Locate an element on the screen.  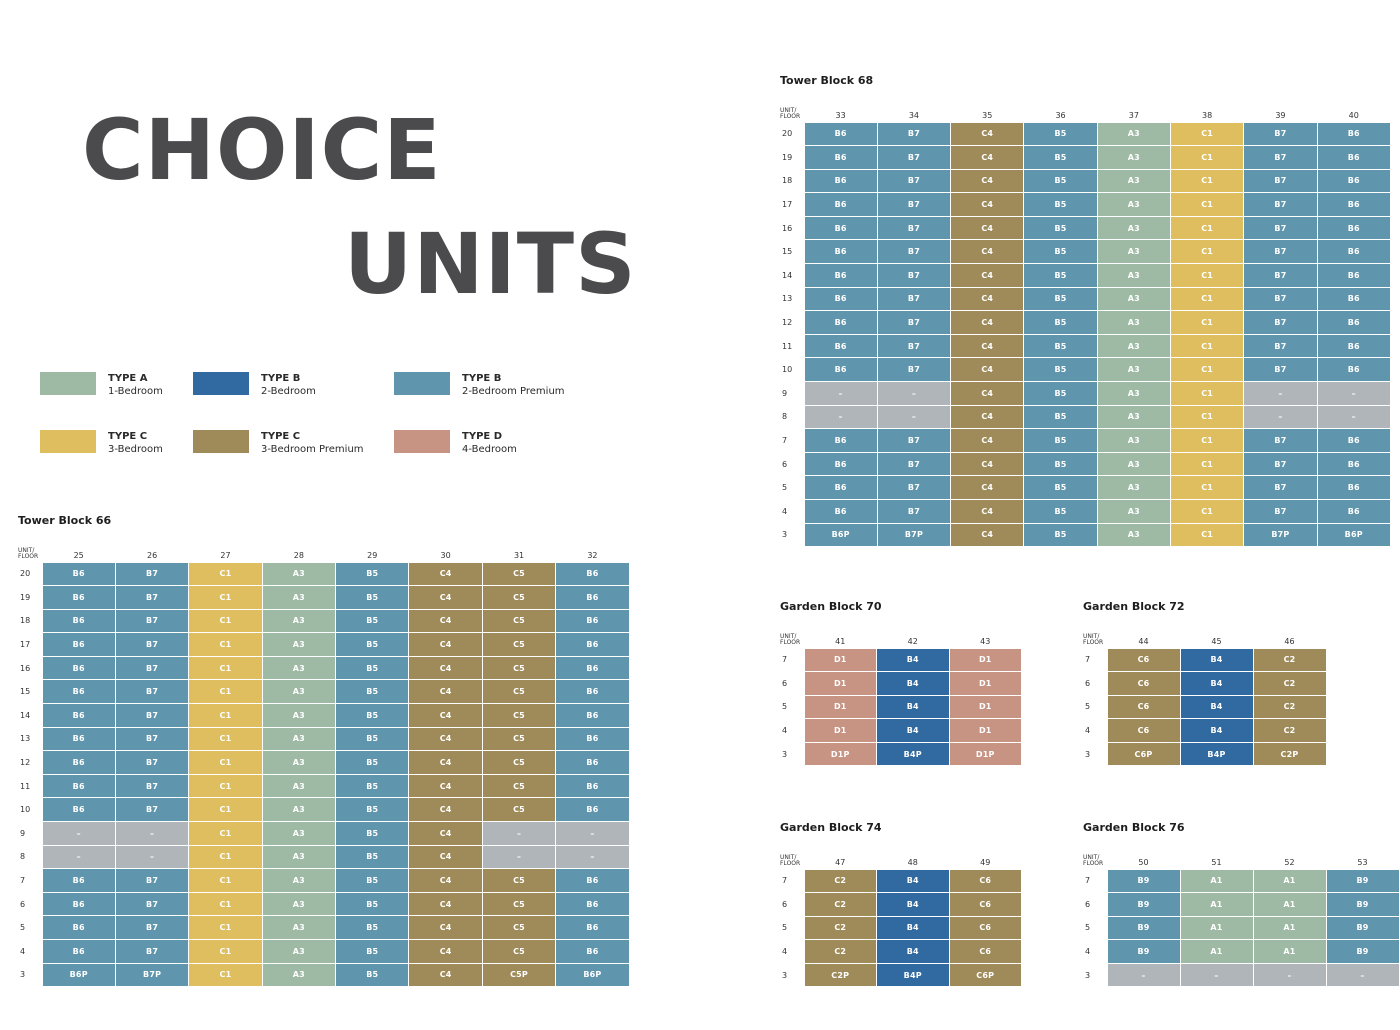
legend-desc: 2-Bedroom is located at coordinates (288, 391).